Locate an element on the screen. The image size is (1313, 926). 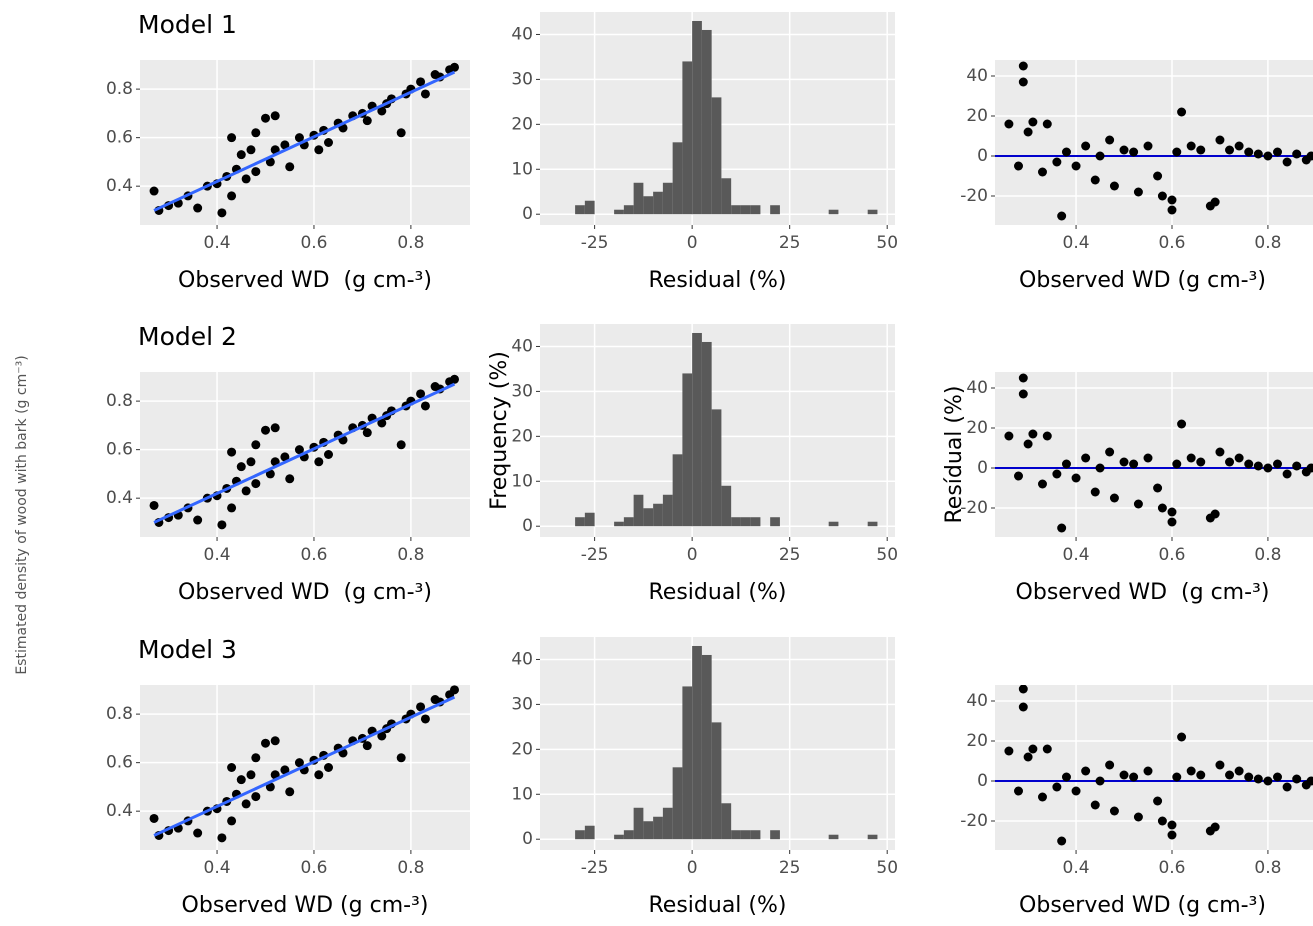
y-tick-label: 10 is located at coordinates (522, 169).